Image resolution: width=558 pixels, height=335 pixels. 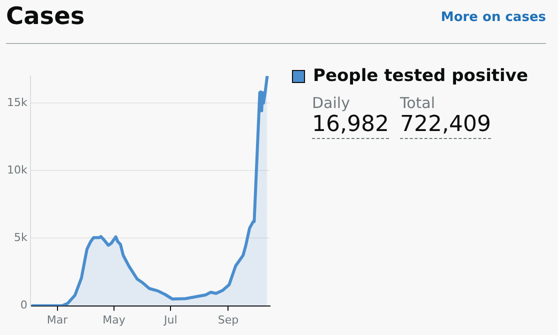 What do you see at coordinates (17, 169) in the screenshot?
I see `y-tick-label: 10k` at bounding box center [17, 169].